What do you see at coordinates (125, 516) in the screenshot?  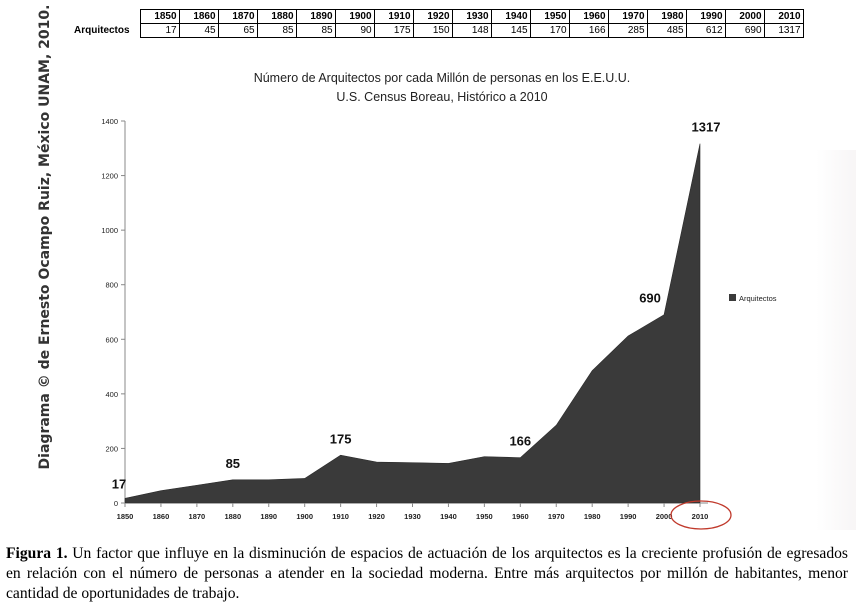 I see `x-tick-label: 1850` at bounding box center [125, 516].